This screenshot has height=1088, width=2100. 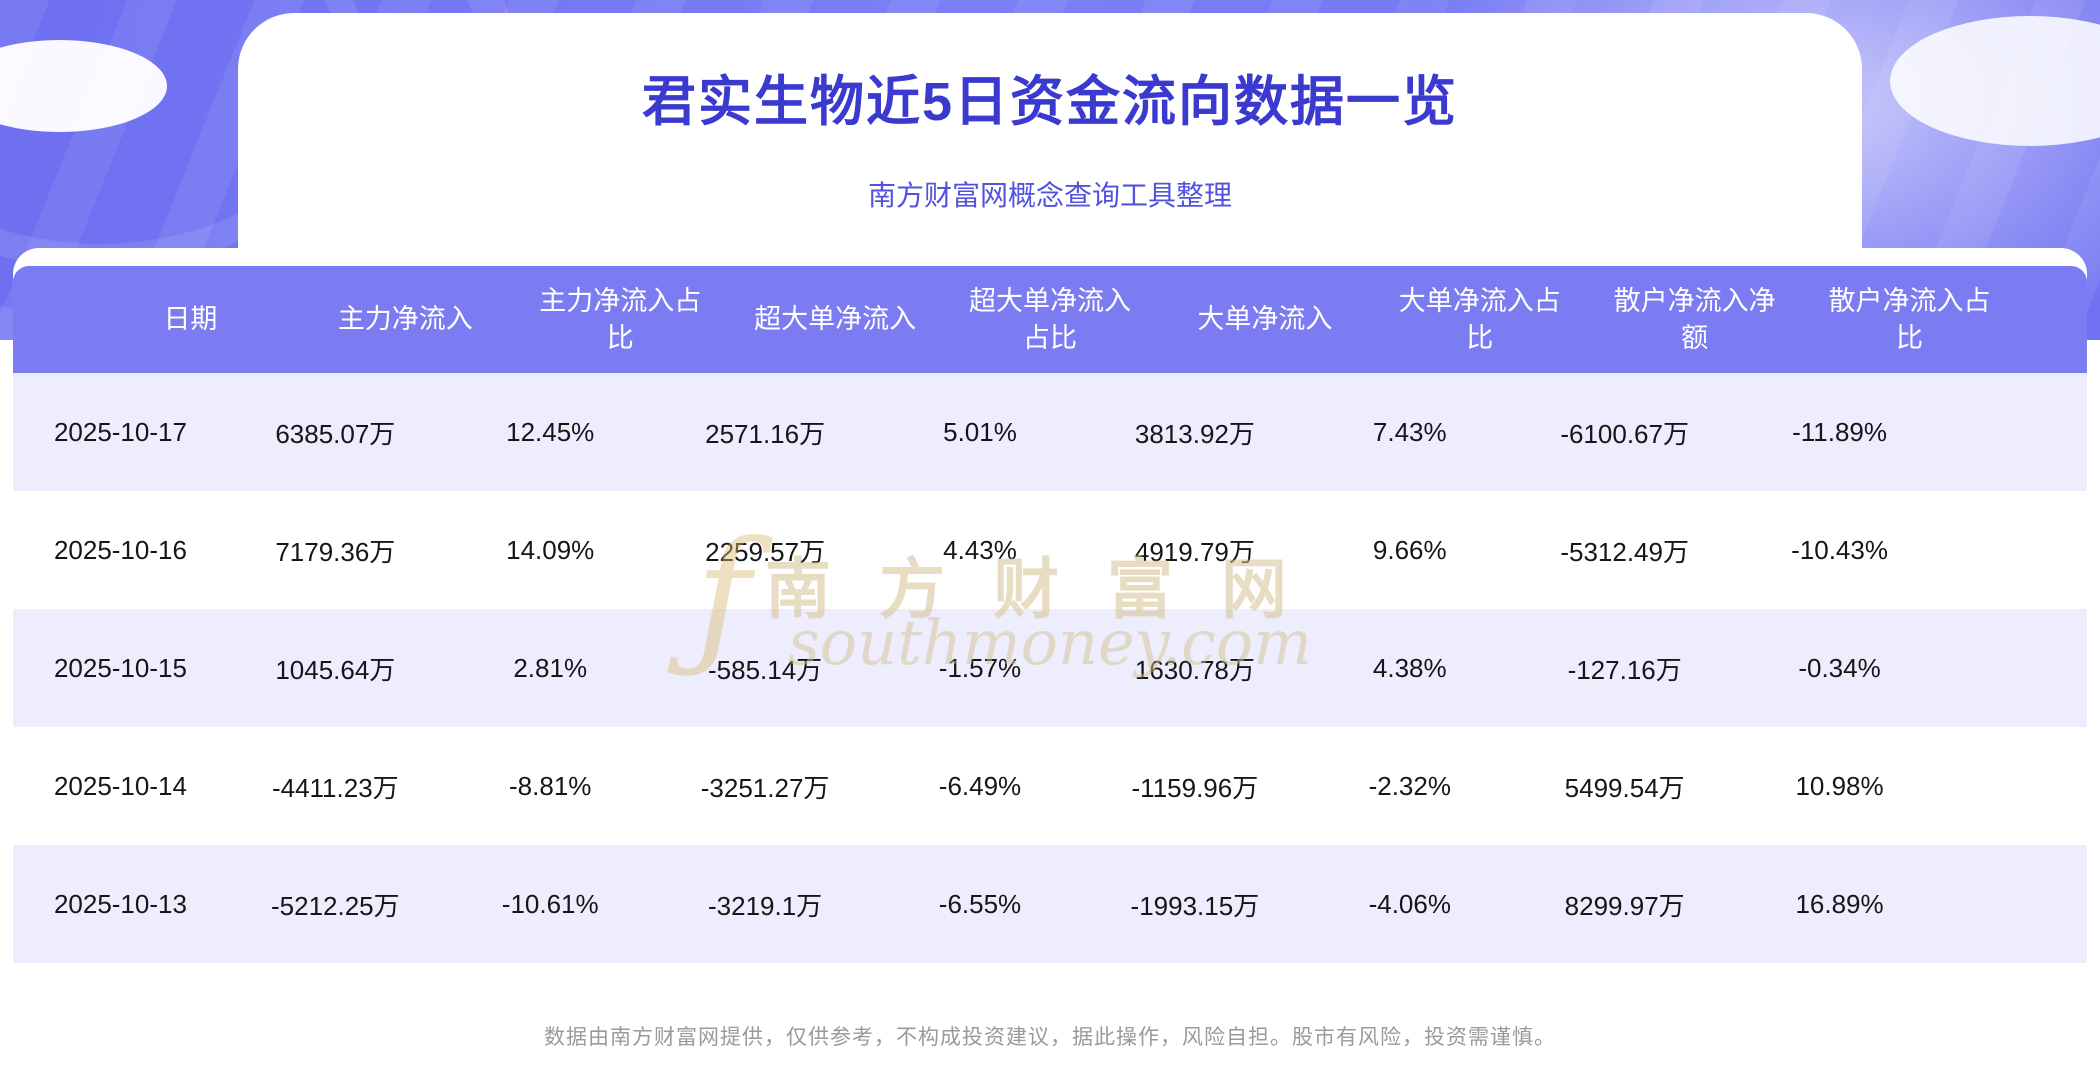 What do you see at coordinates (980, 431) in the screenshot?
I see `cell-xl-order-net-inflow-pct: 5.01%` at bounding box center [980, 431].